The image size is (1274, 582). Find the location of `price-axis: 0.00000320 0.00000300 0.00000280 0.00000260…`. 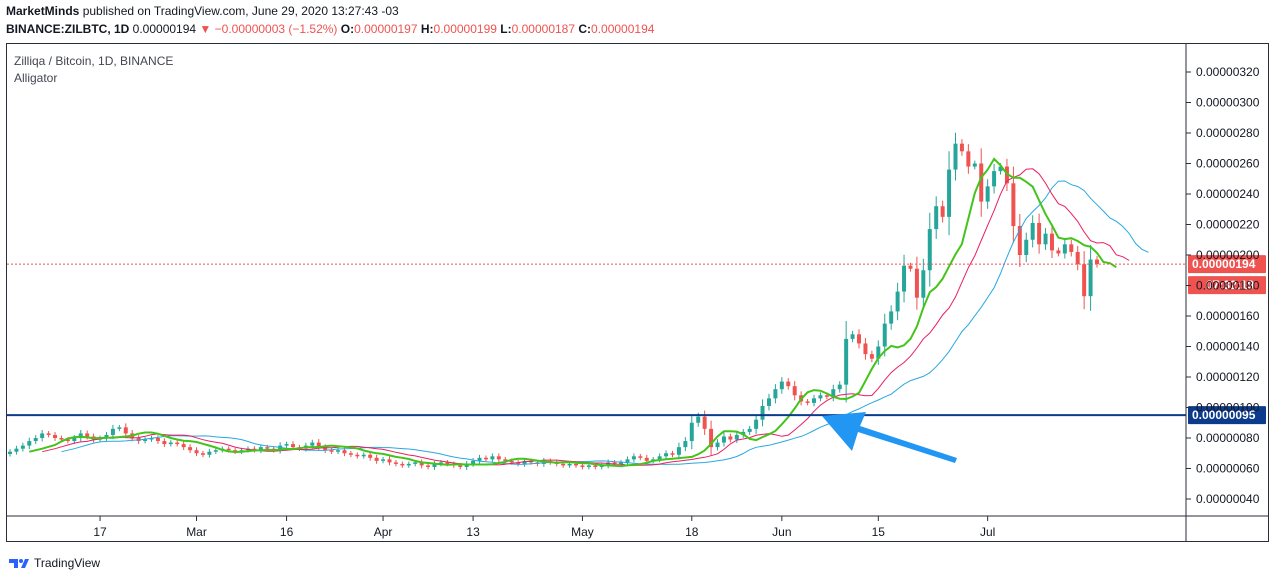

price-axis: 0.00000320 0.00000300 0.00000280 0.00000260… is located at coordinates (1222, 293).